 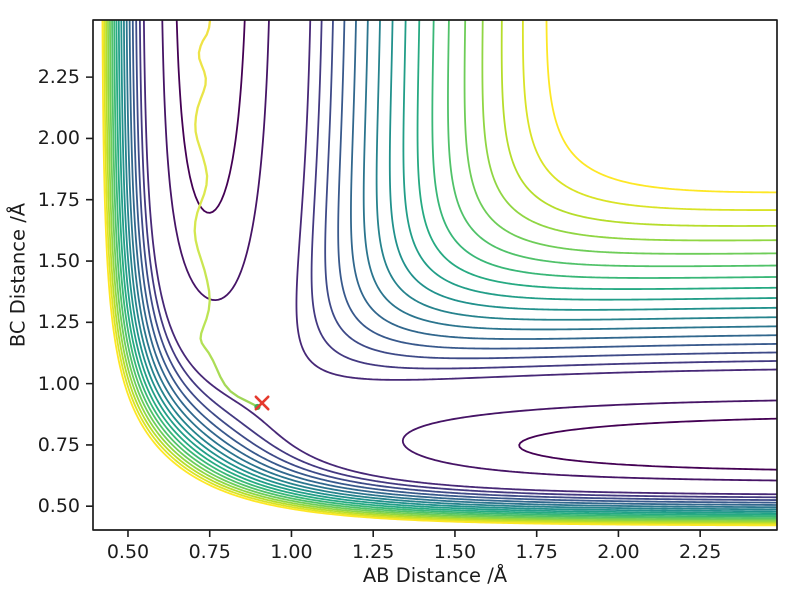 I want to click on y-tick-label: 2.25, so click(x=58, y=77).